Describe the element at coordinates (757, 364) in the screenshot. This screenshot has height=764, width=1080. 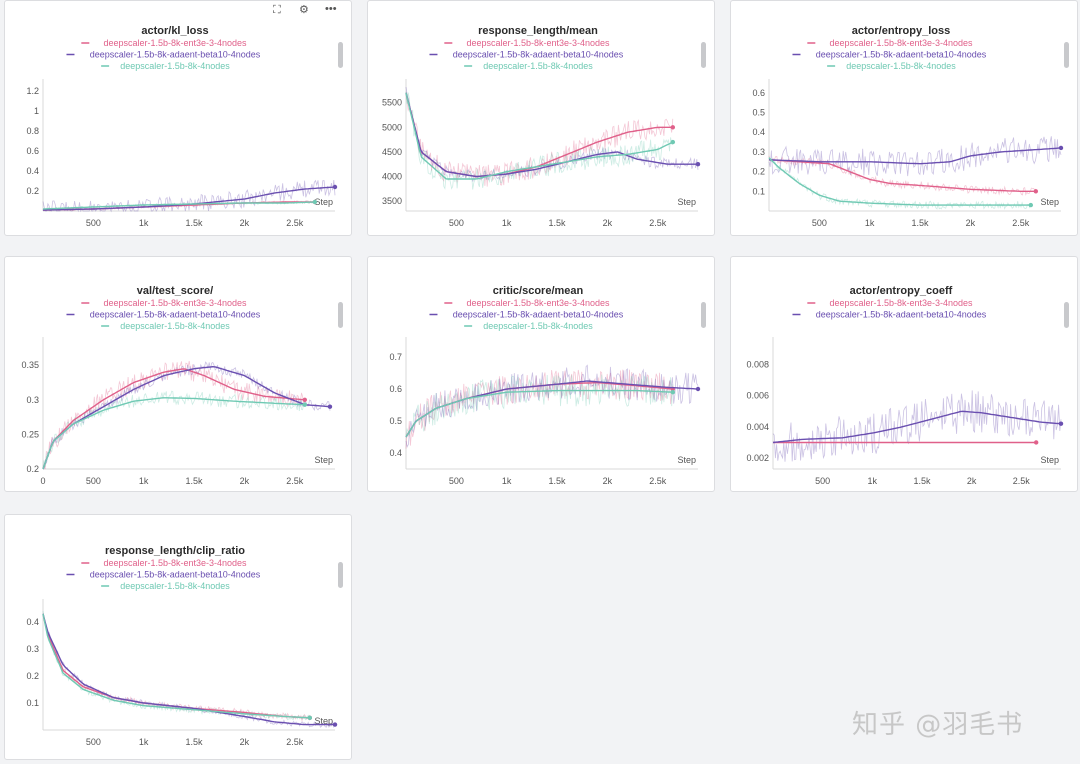
I see `y-tick-label: 0.008` at that location.